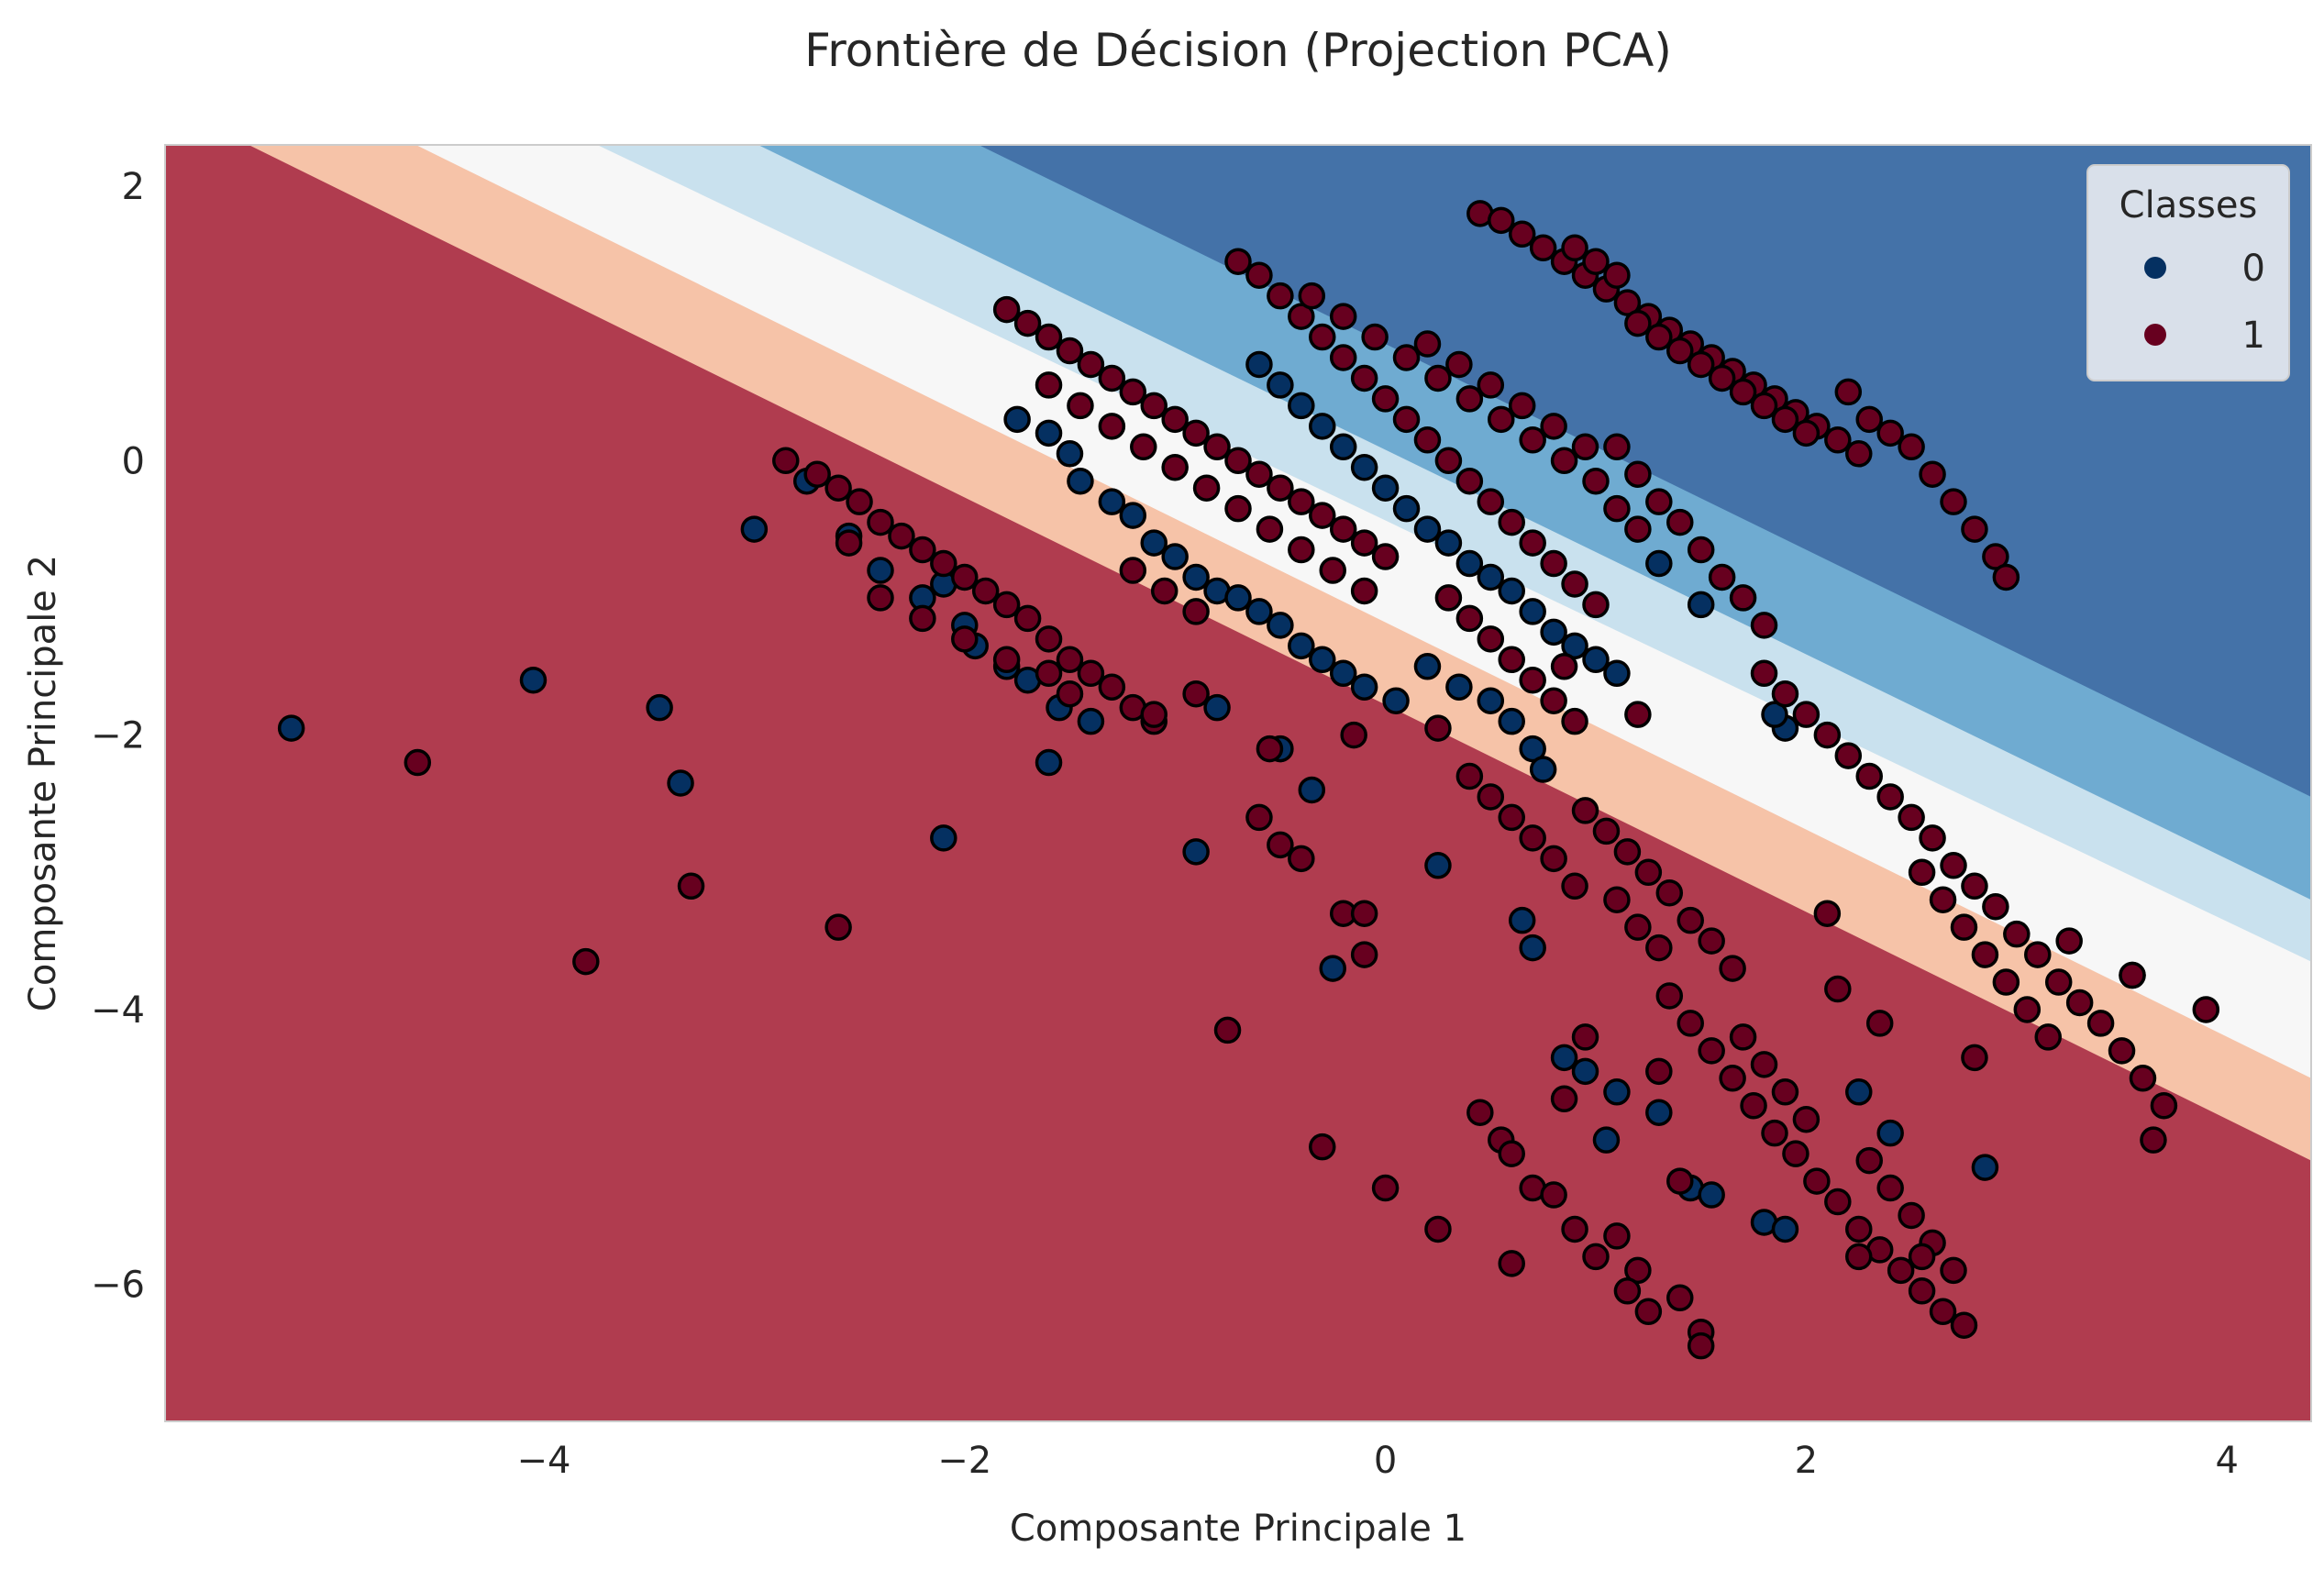  What do you see at coordinates (1238, 51) in the screenshot?
I see `chart-title: Frontière de Décision (Projection PCA)` at bounding box center [1238, 51].